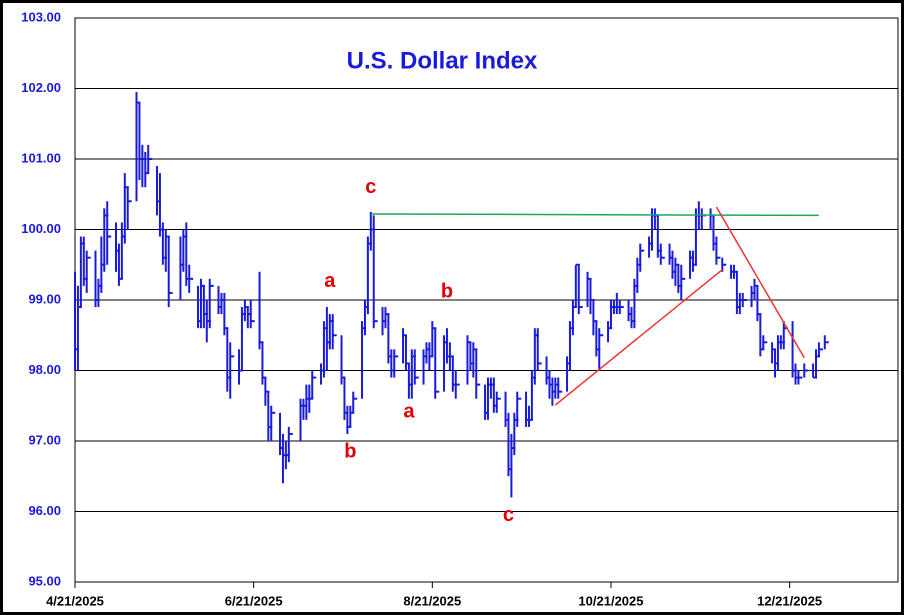 The image size is (904, 615). What do you see at coordinates (44, 298) in the screenshot?
I see `y-tick-label: 99.00` at bounding box center [44, 298].